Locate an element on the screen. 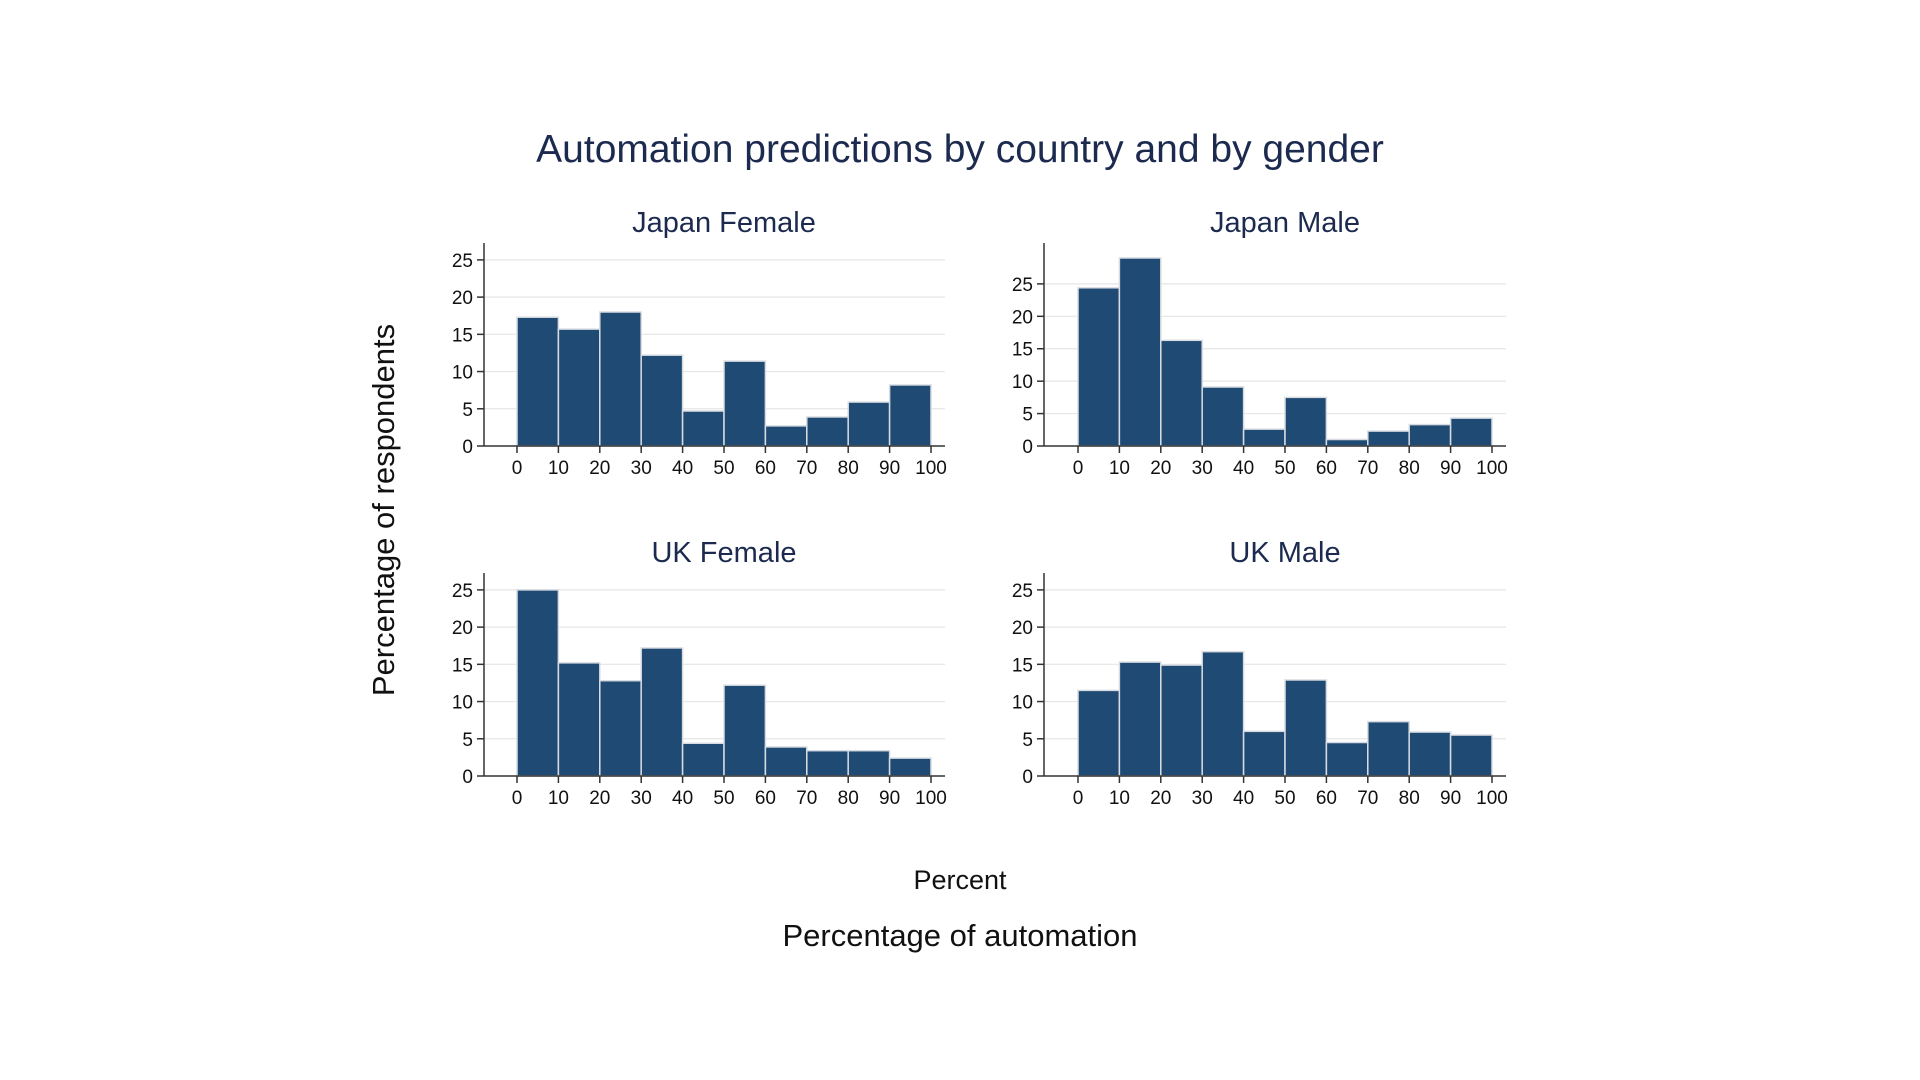  histogram-panel: UK Male 0 5 10 15 20 25 0 10 20 30 40 50 60 70 80 90 100 is located at coordinates (1260, 673).